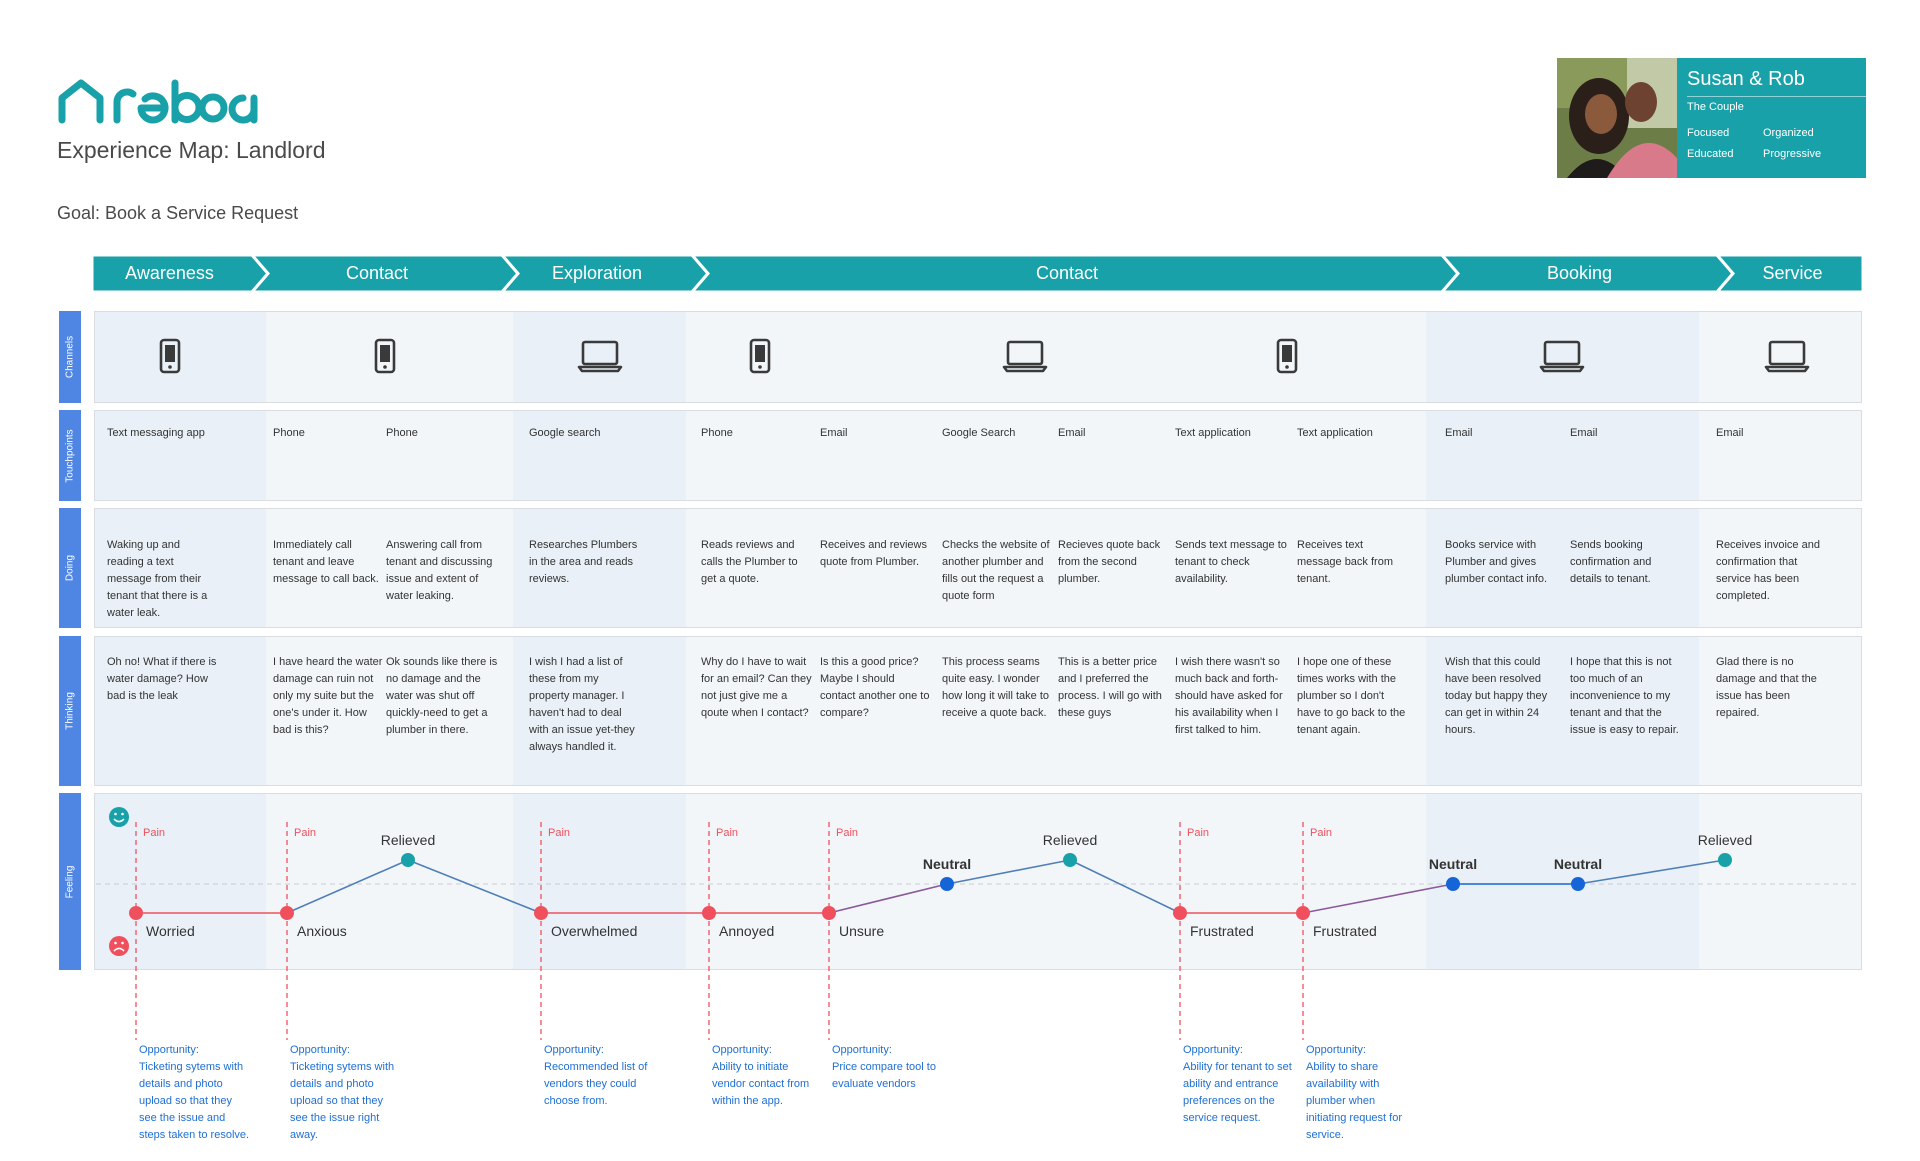 This screenshot has width=1920, height=1161. What do you see at coordinates (978, 357) in the screenshot?
I see `channels-row` at bounding box center [978, 357].